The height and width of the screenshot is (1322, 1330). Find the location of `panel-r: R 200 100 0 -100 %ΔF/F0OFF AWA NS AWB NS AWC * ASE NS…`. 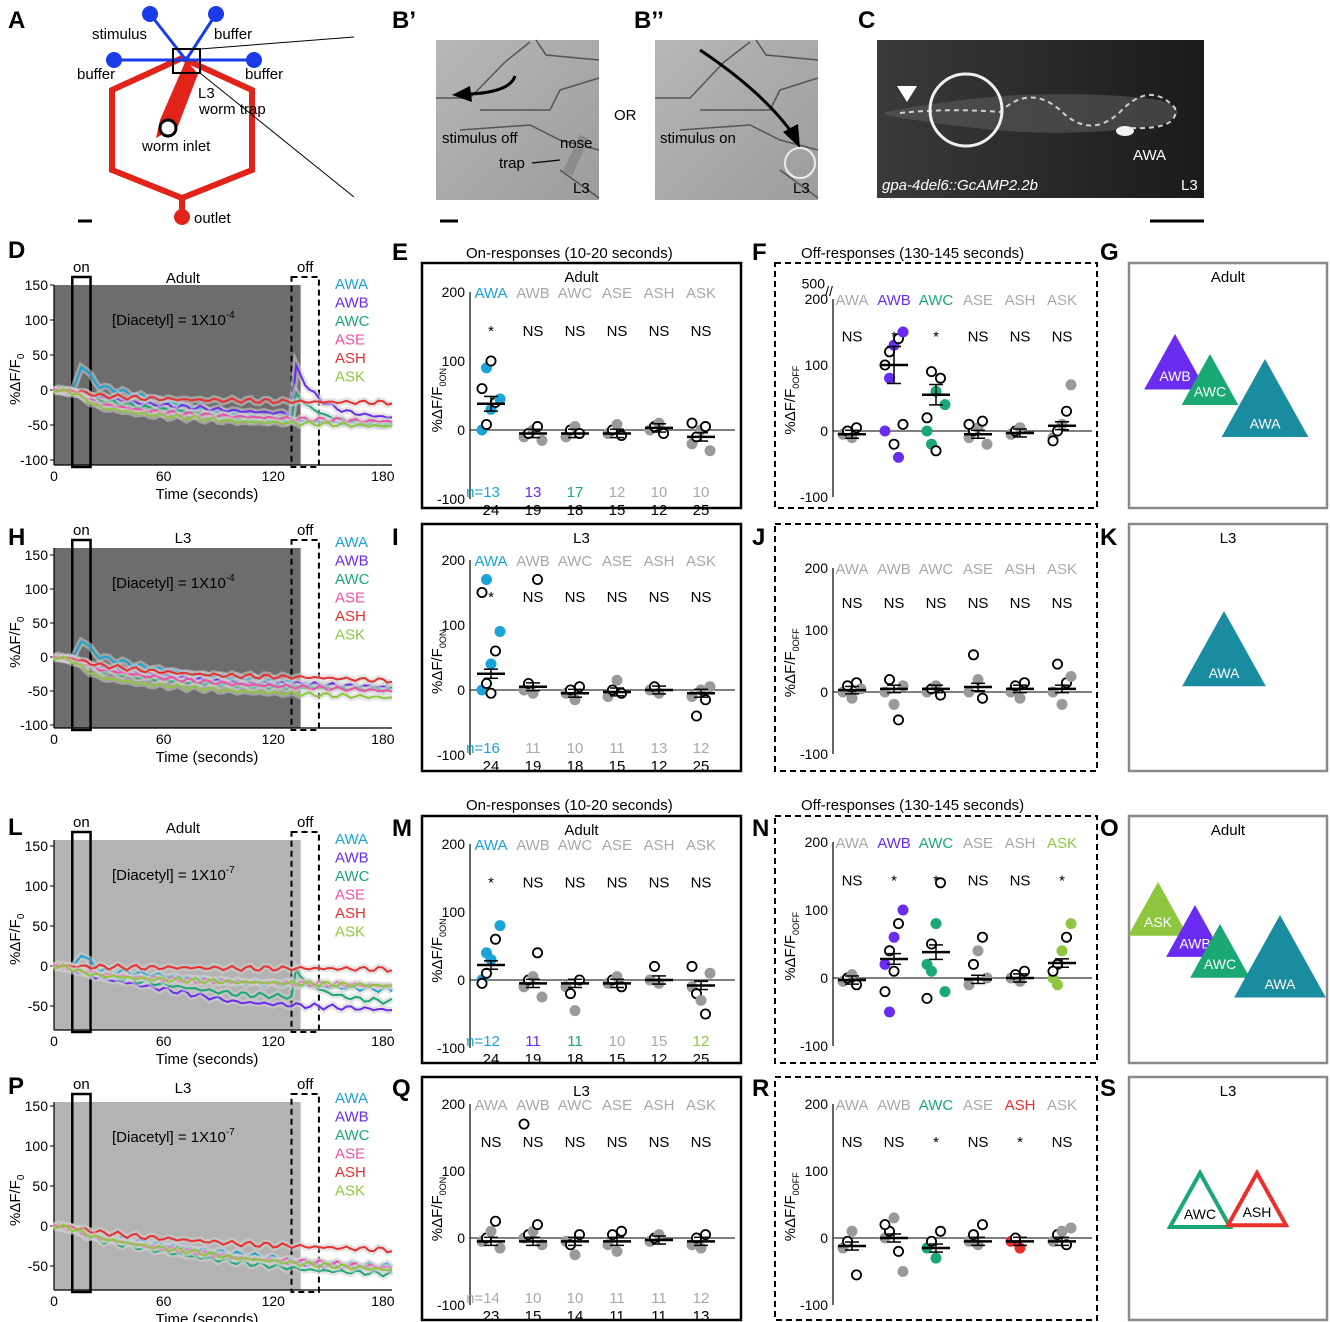

panel-r: R 200 100 0 -100 %ΔF/F0OFF AWA NS AWB NS AWC * ASE NS… is located at coordinates (925, 1198).